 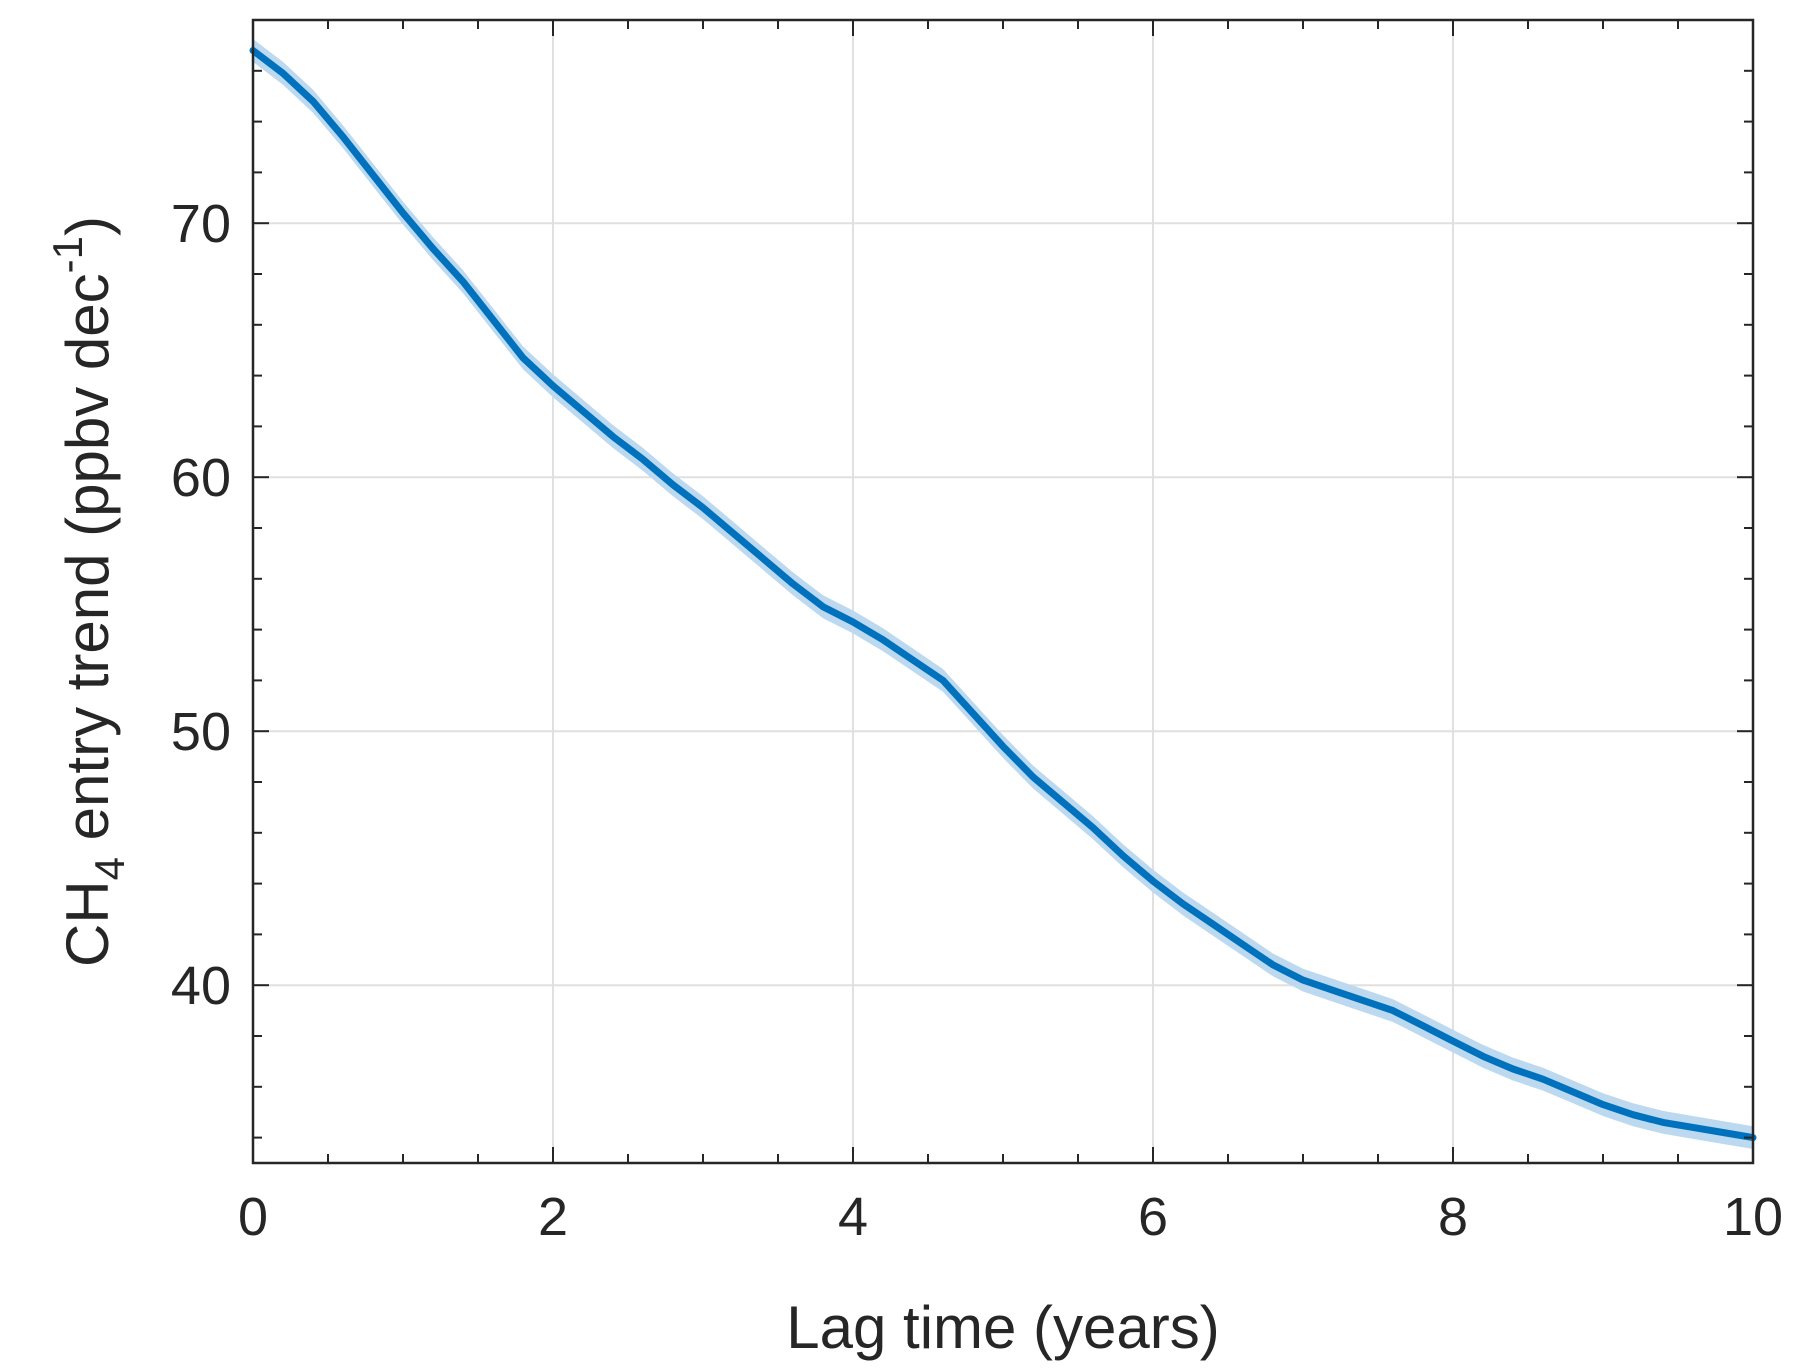 What do you see at coordinates (201, 224) in the screenshot?
I see `y-tick-label: 70` at bounding box center [201, 224].